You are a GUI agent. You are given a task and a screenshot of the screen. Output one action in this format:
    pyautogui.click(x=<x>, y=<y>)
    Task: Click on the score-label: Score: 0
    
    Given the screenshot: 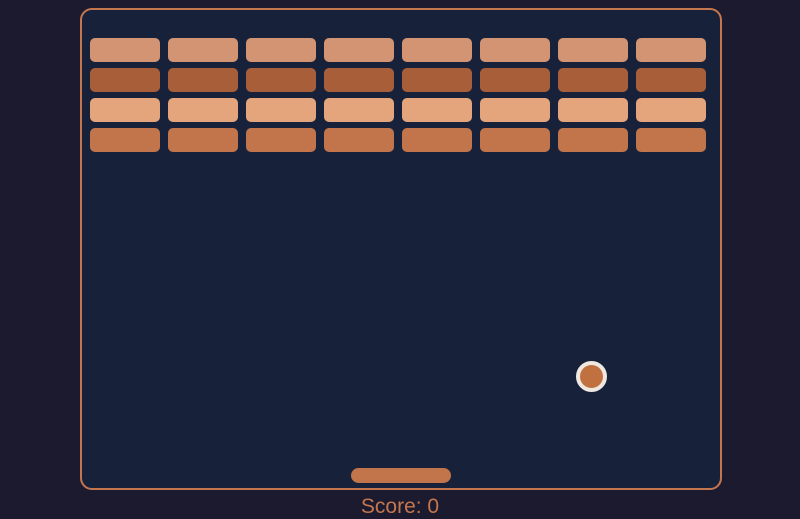 What is the action you would take?
    pyautogui.click(x=400, y=506)
    